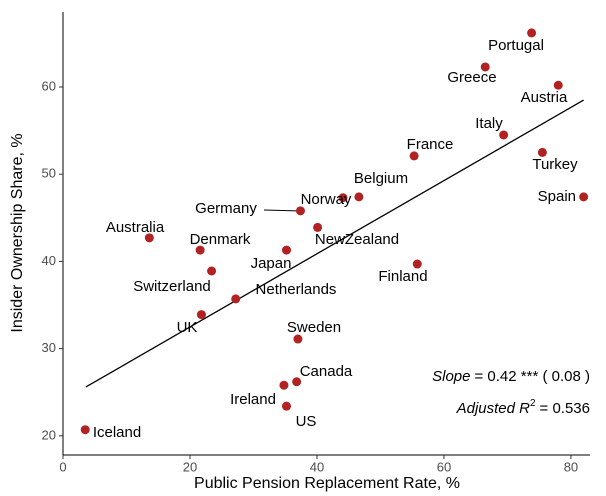 This screenshot has width=606, height=496. I want to click on slope-text: = 0.42 *** ( 0.08 ), so click(533, 376).